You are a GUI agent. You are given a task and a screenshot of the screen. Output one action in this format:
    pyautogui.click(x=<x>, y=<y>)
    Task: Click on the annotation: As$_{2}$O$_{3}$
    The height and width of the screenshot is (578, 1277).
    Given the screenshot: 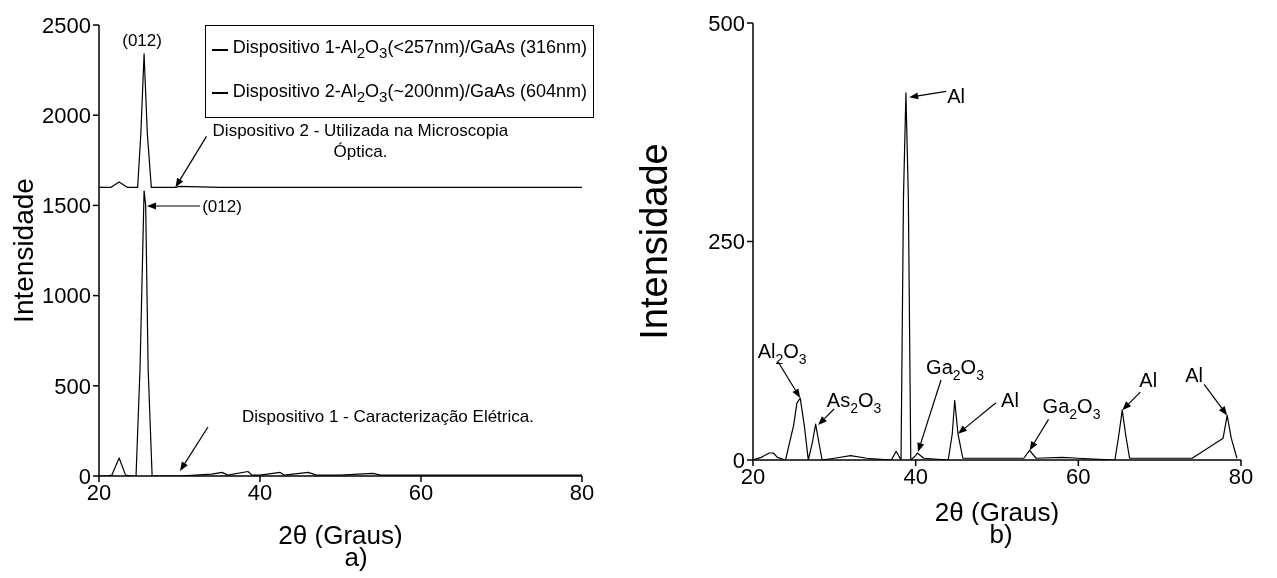 What is the action you would take?
    pyautogui.click(x=854, y=403)
    